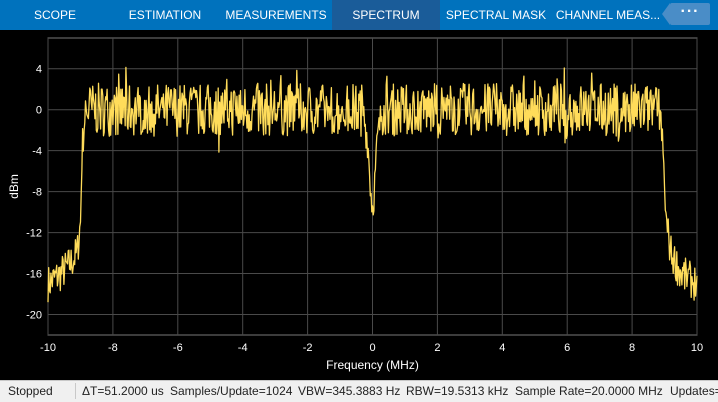 This screenshot has width=718, height=402. I want to click on status-sample-rate: Sample Rate=20.0000 MHz, so click(589, 391).